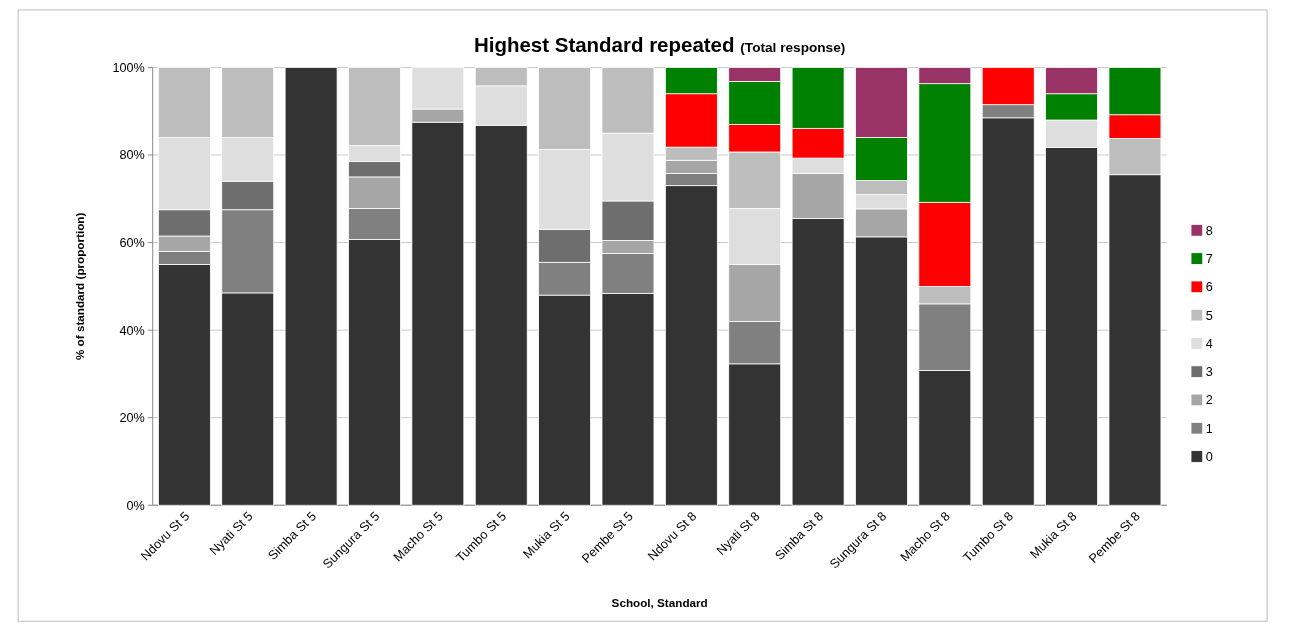 The height and width of the screenshot is (639, 1293). Describe the element at coordinates (1209, 428) in the screenshot. I see `legend-label: 1` at that location.